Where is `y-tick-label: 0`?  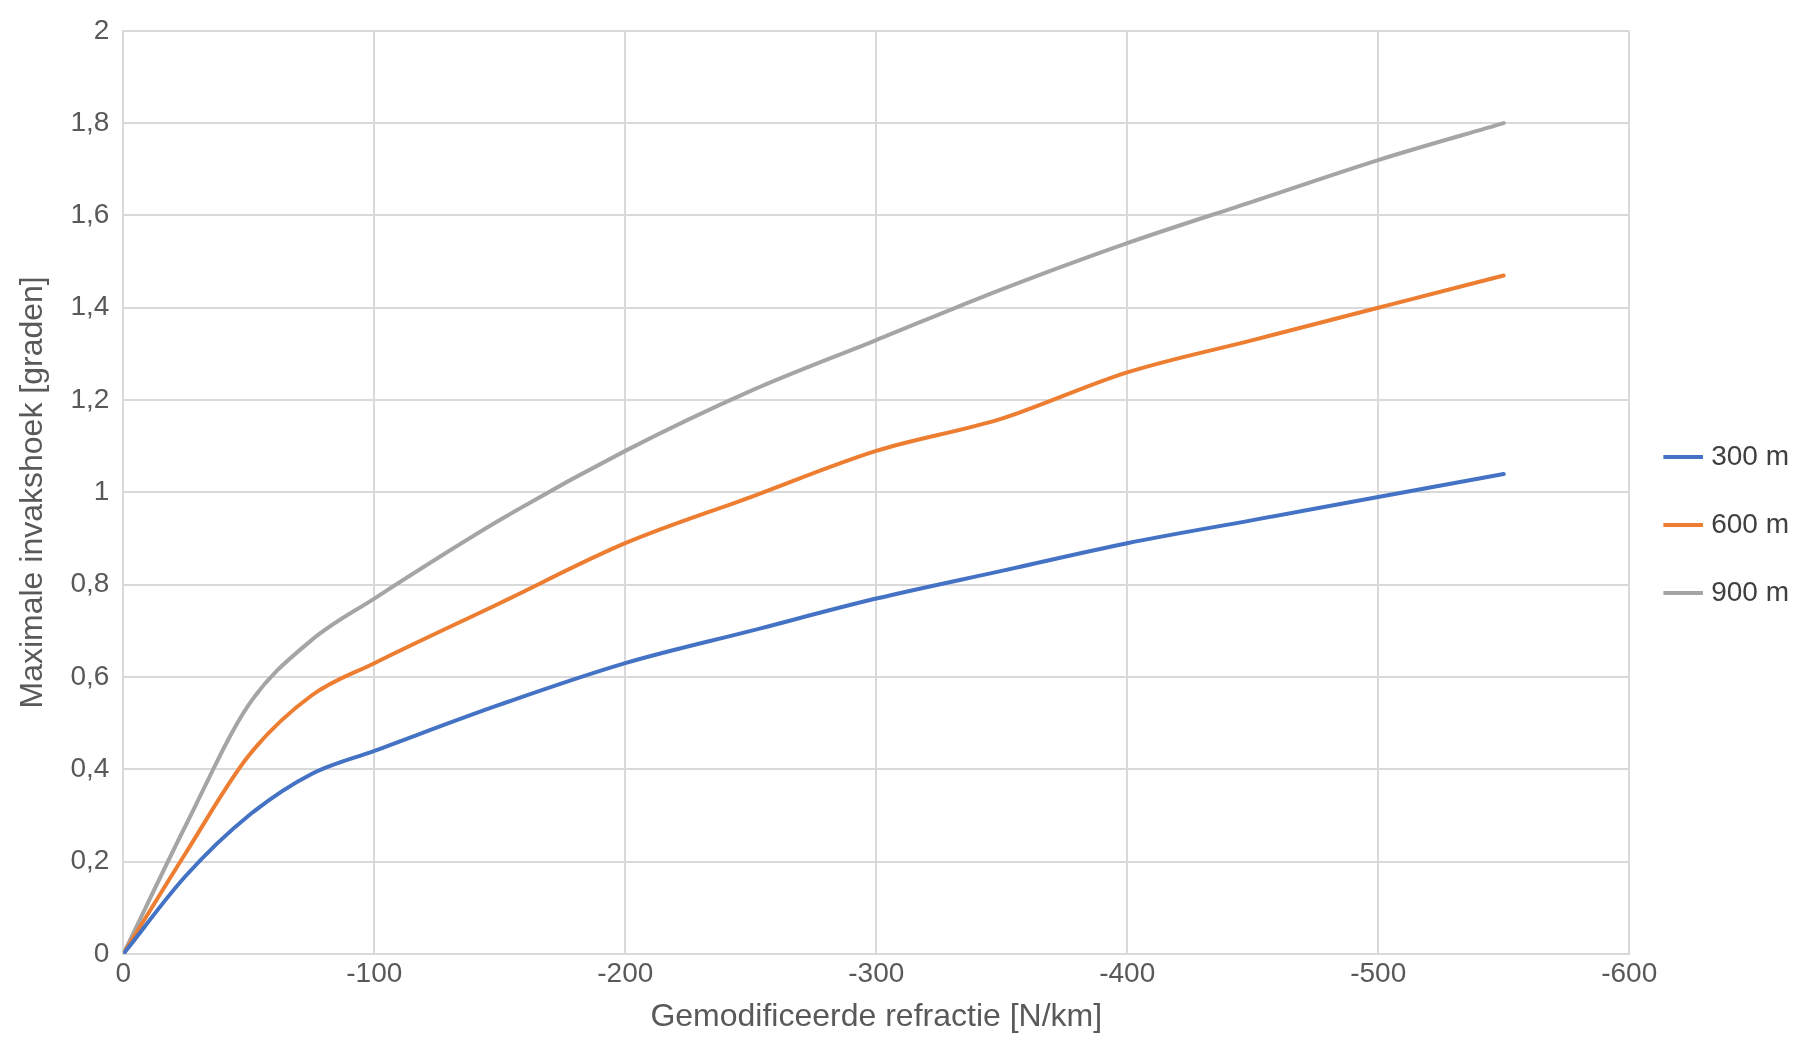
y-tick-label: 0 is located at coordinates (101, 952).